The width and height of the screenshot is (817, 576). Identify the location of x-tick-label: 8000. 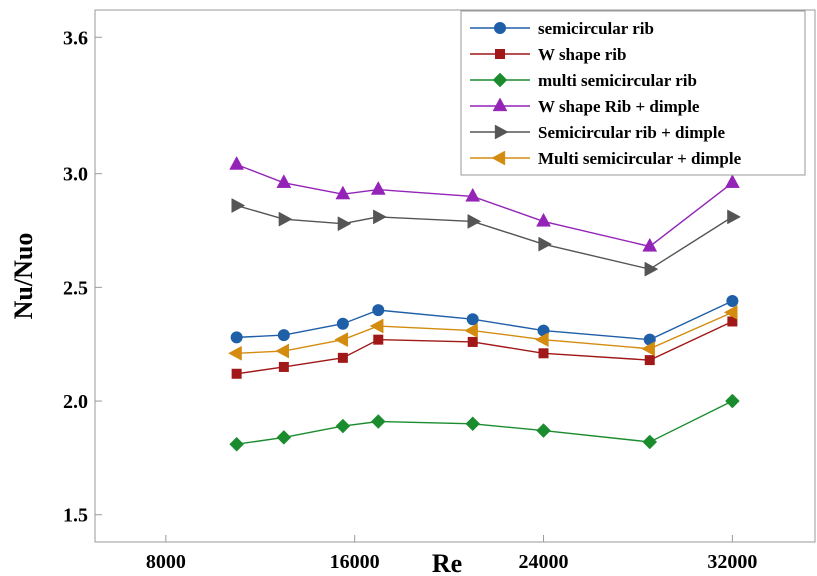
(166, 562).